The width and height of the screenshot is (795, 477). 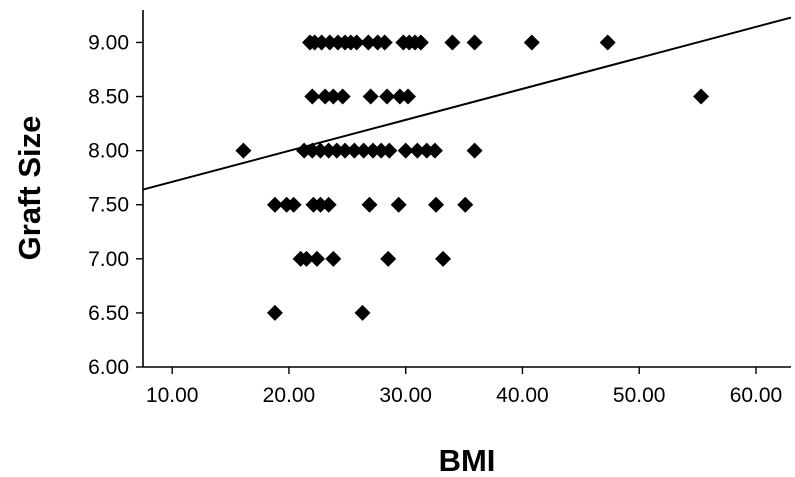 What do you see at coordinates (108, 42) in the screenshot?
I see `y-tick-label: 9.00` at bounding box center [108, 42].